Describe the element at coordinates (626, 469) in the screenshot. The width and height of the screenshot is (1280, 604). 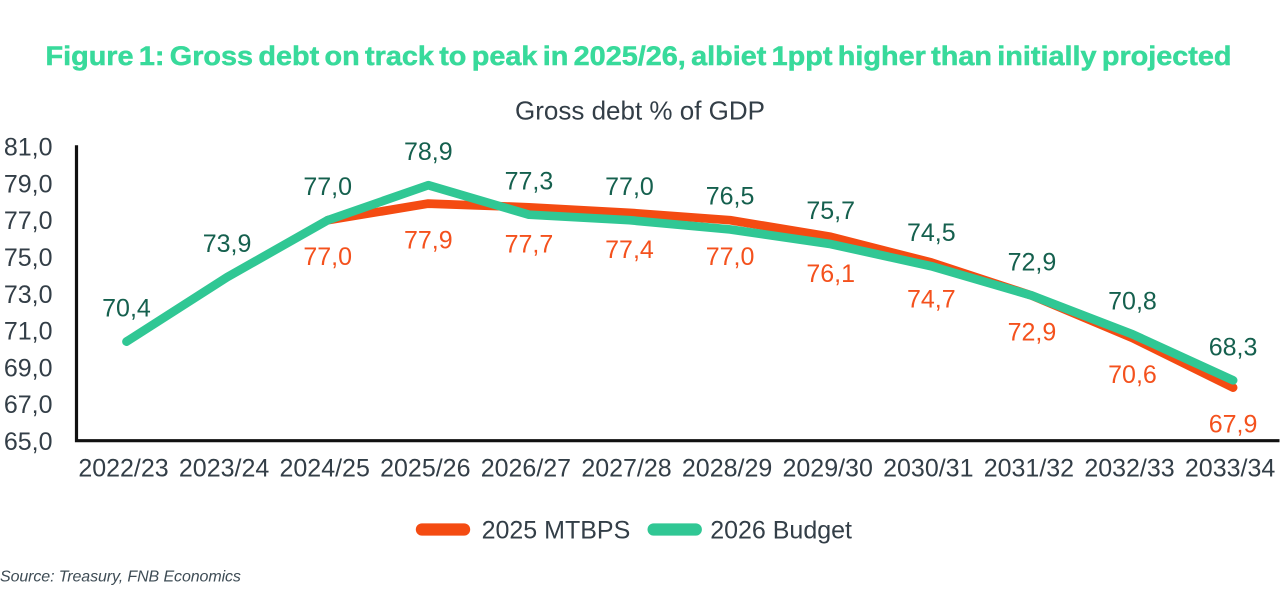
I see `svg-text: 2027/28` at that location.